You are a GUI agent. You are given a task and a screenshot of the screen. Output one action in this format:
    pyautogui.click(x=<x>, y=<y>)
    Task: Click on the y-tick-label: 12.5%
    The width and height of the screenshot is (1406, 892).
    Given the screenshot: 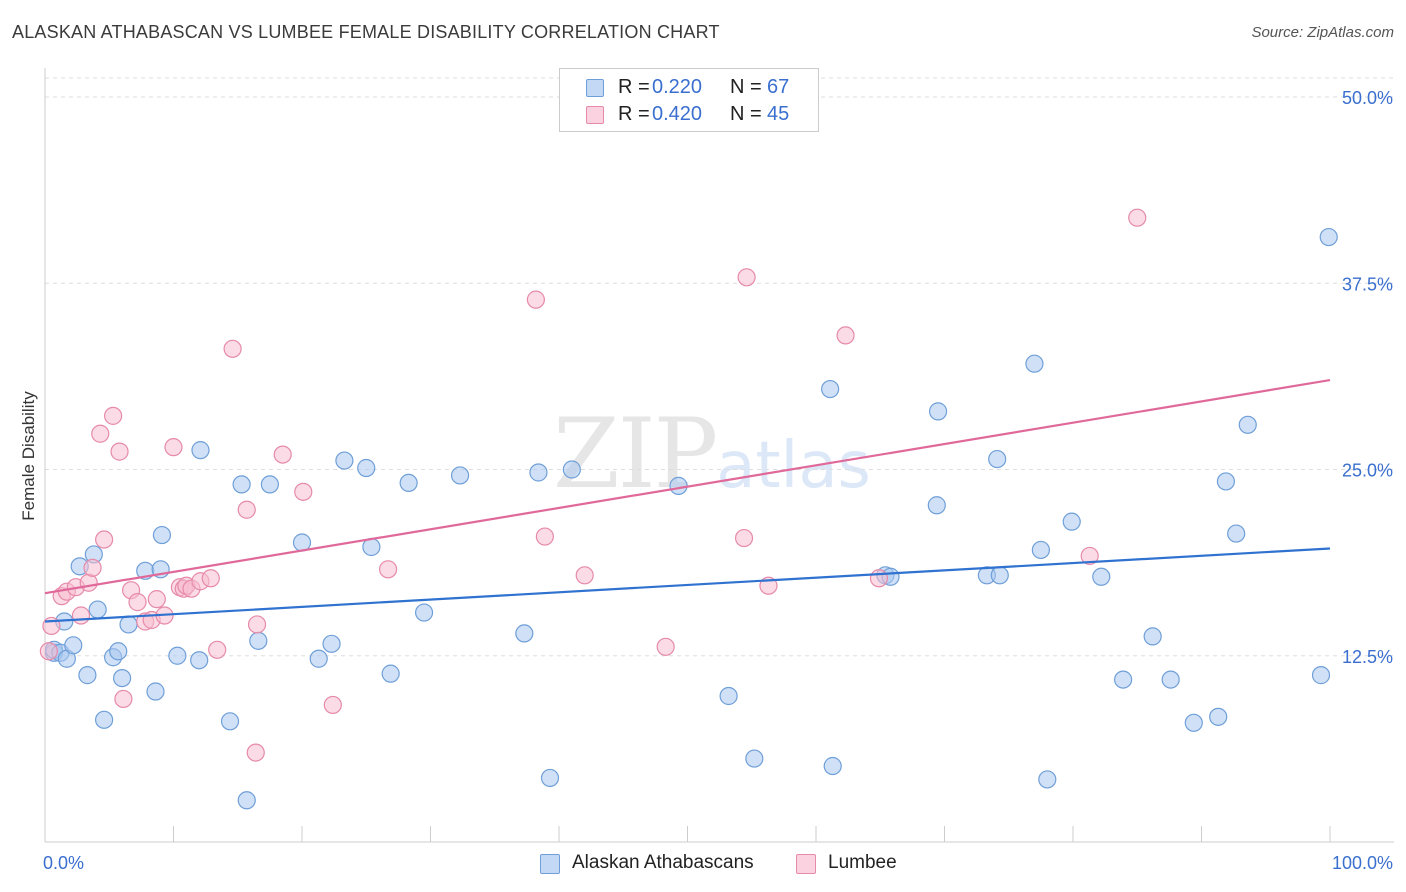 What is the action you would take?
    pyautogui.click(x=1367, y=657)
    